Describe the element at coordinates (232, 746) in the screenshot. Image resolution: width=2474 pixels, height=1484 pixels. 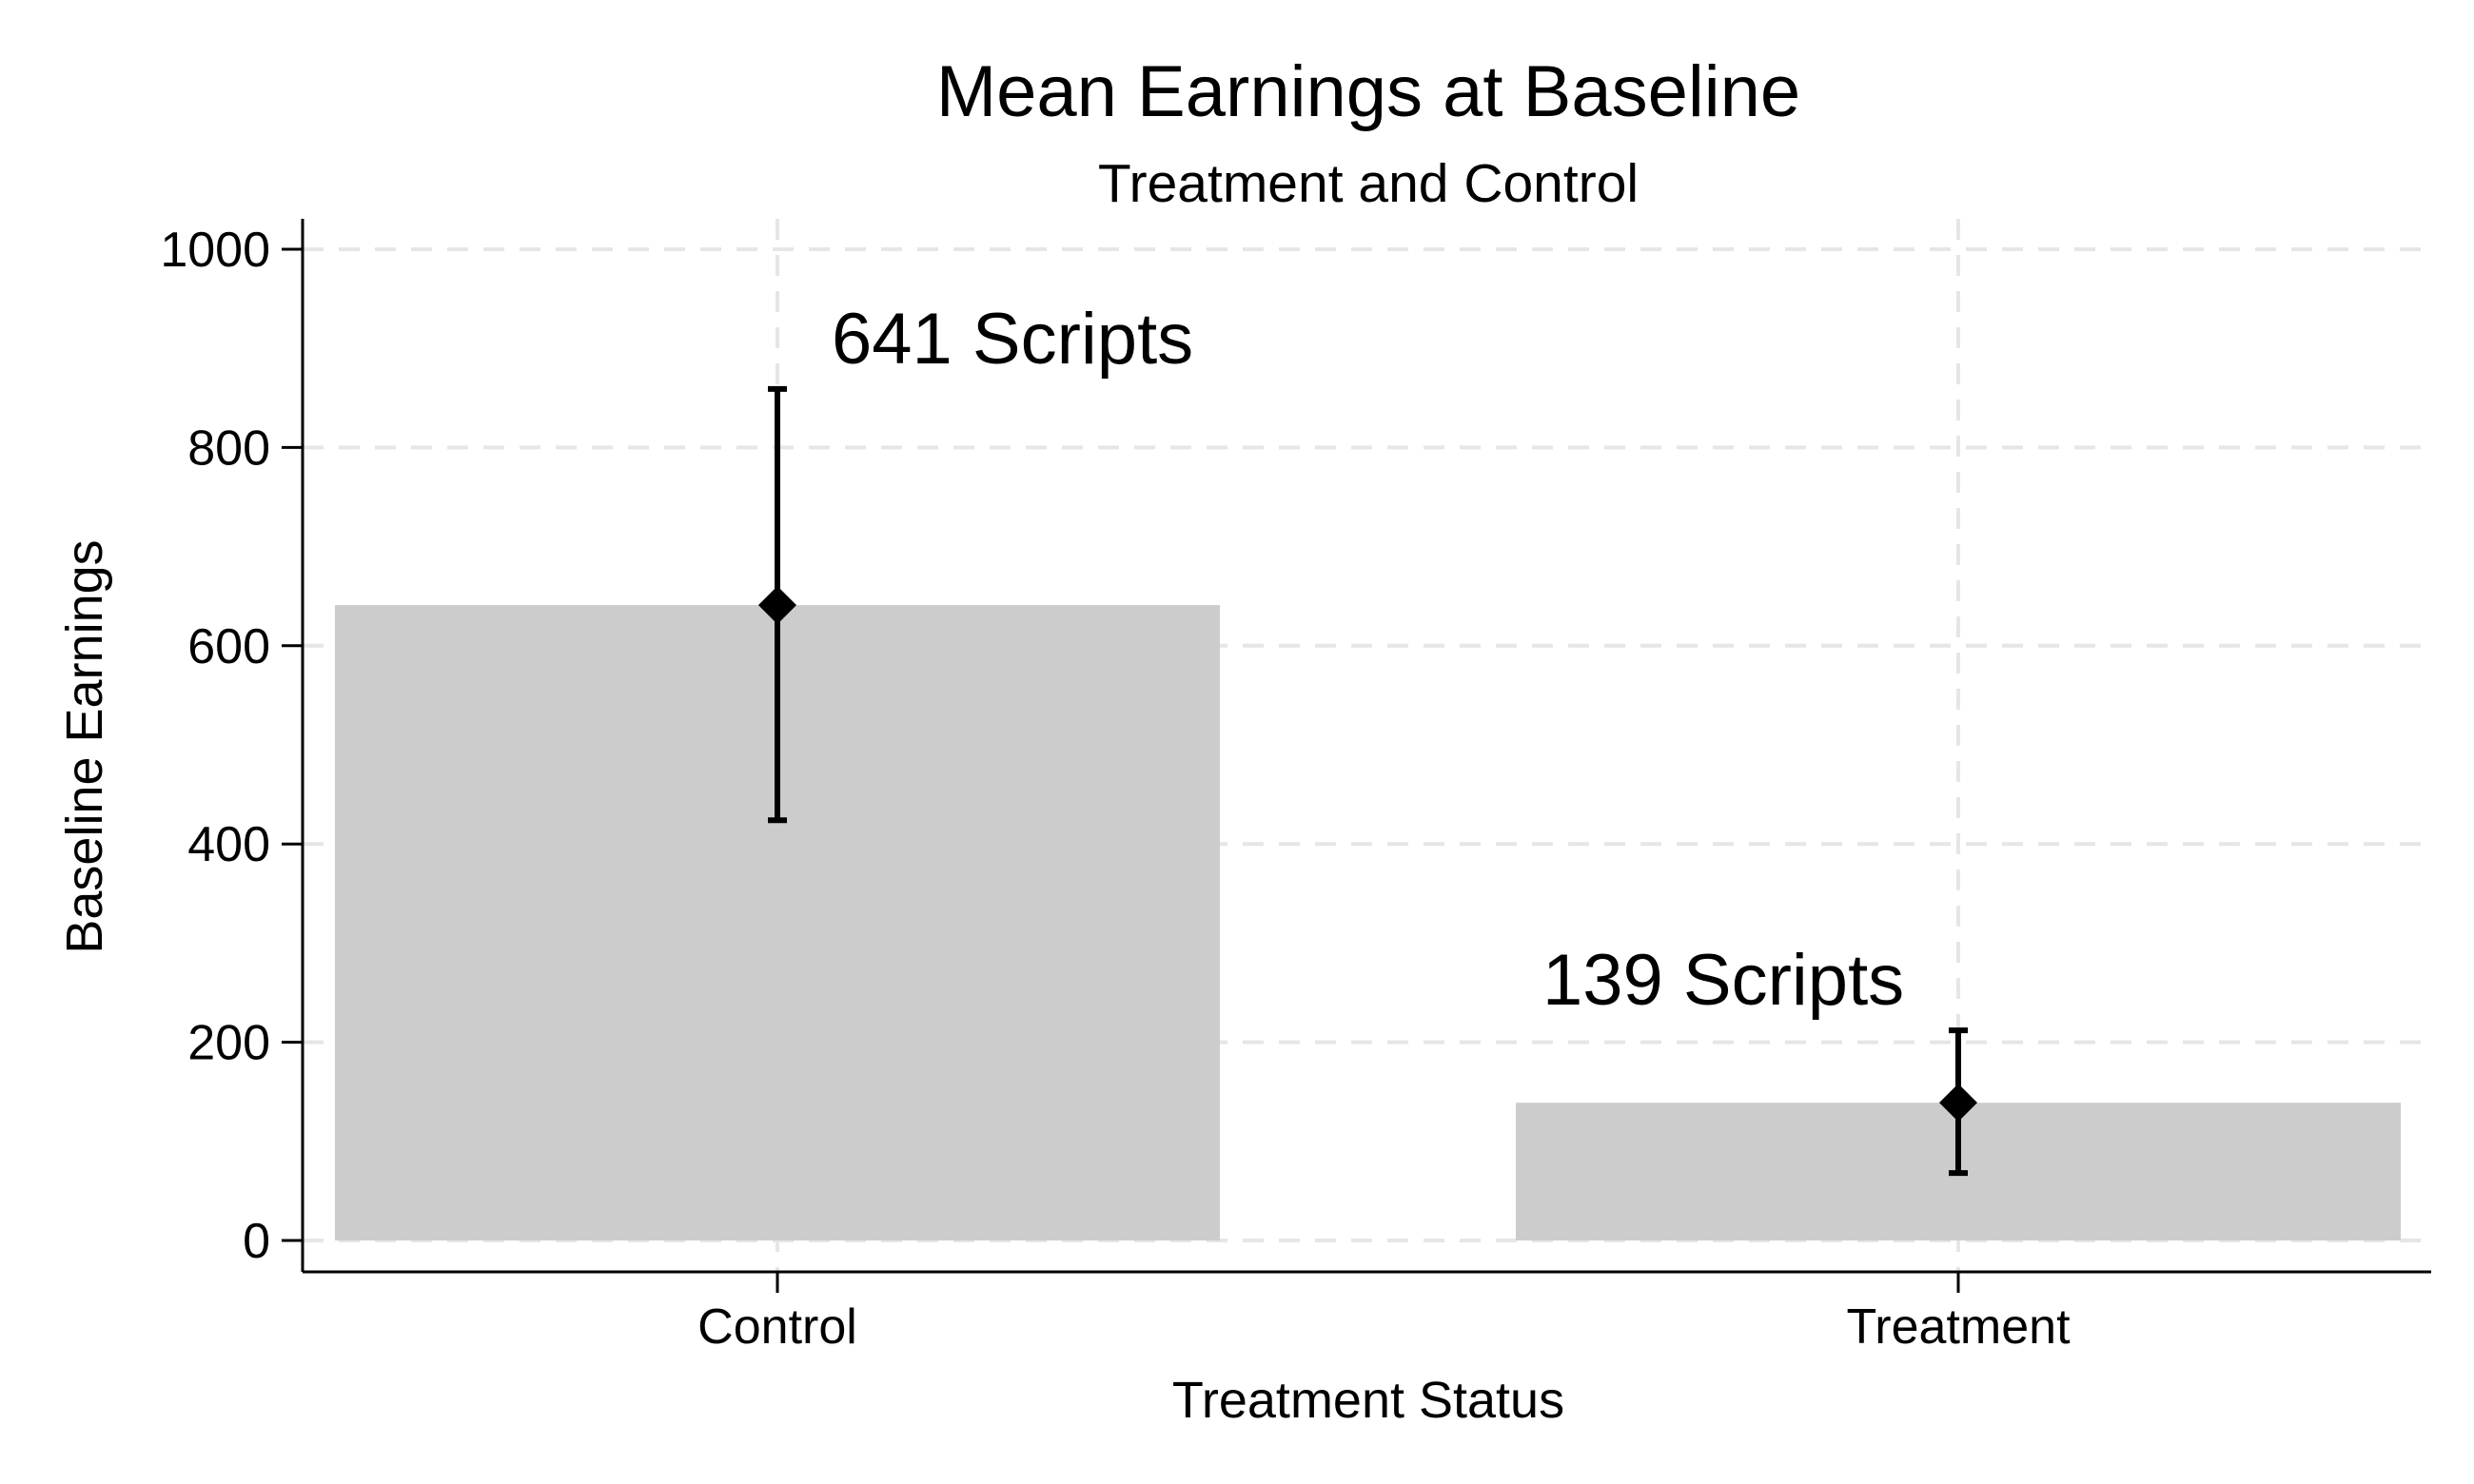
I see `y-ticks: 0 200 400 600 800 1000` at that location.